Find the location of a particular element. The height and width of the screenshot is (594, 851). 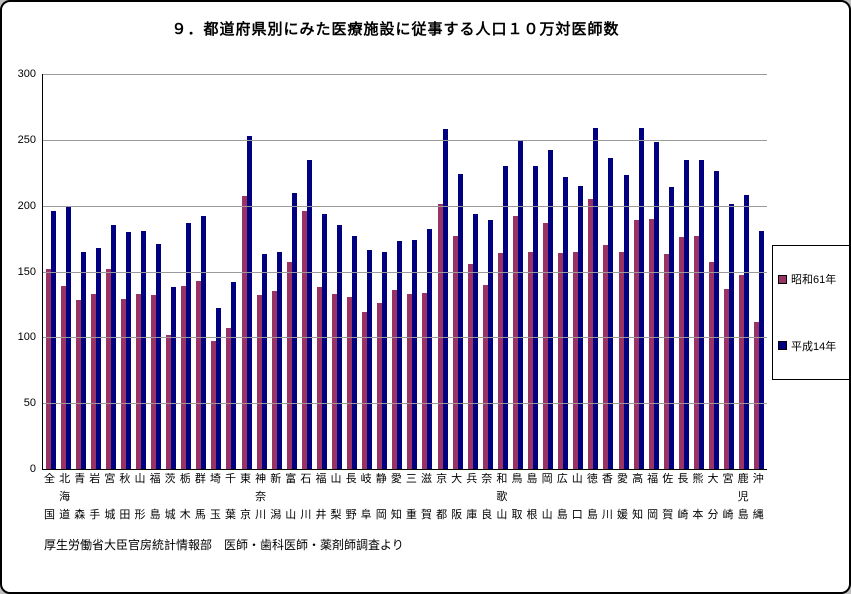

bar-昭和61年-熊本 is located at coordinates (696, 352).